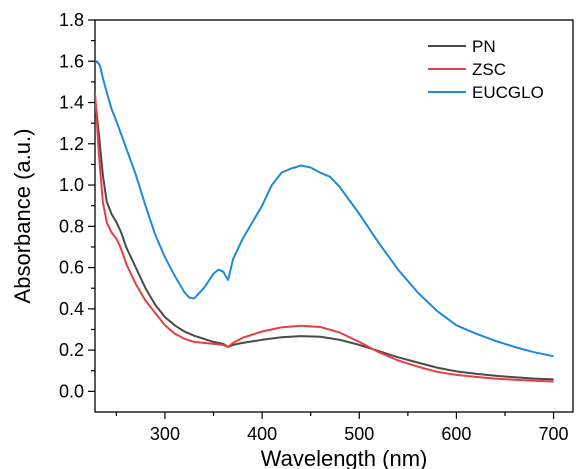 The height and width of the screenshot is (469, 576). Describe the element at coordinates (71, 144) in the screenshot. I see `y-tick-label: 1.2` at that location.